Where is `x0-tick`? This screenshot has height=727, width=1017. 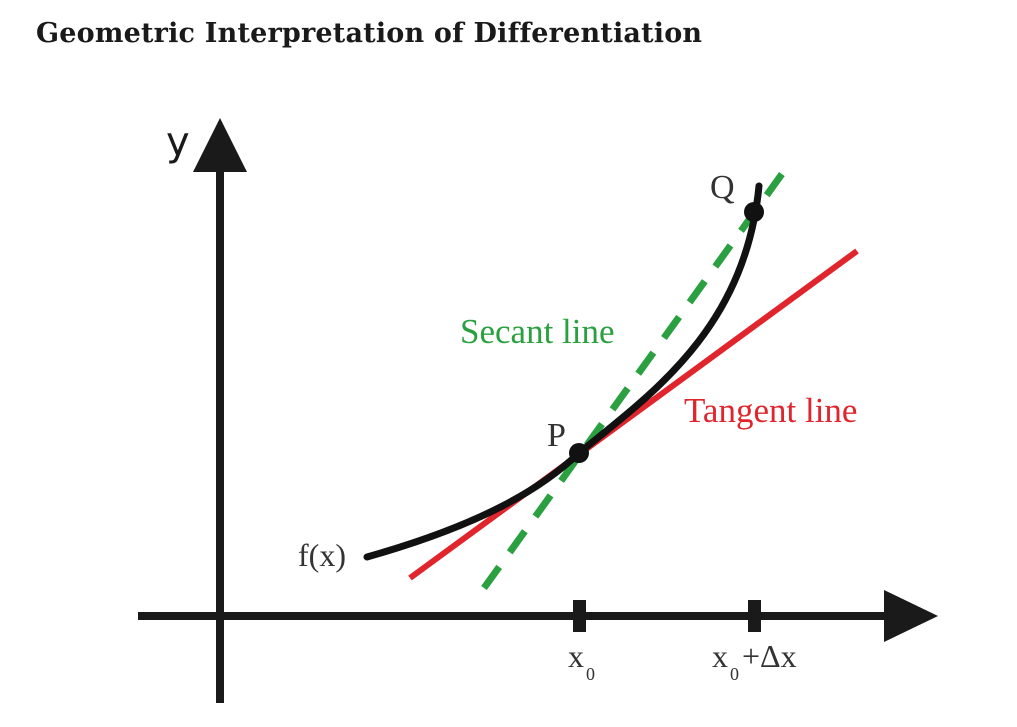
x0-tick is located at coordinates (579, 616).